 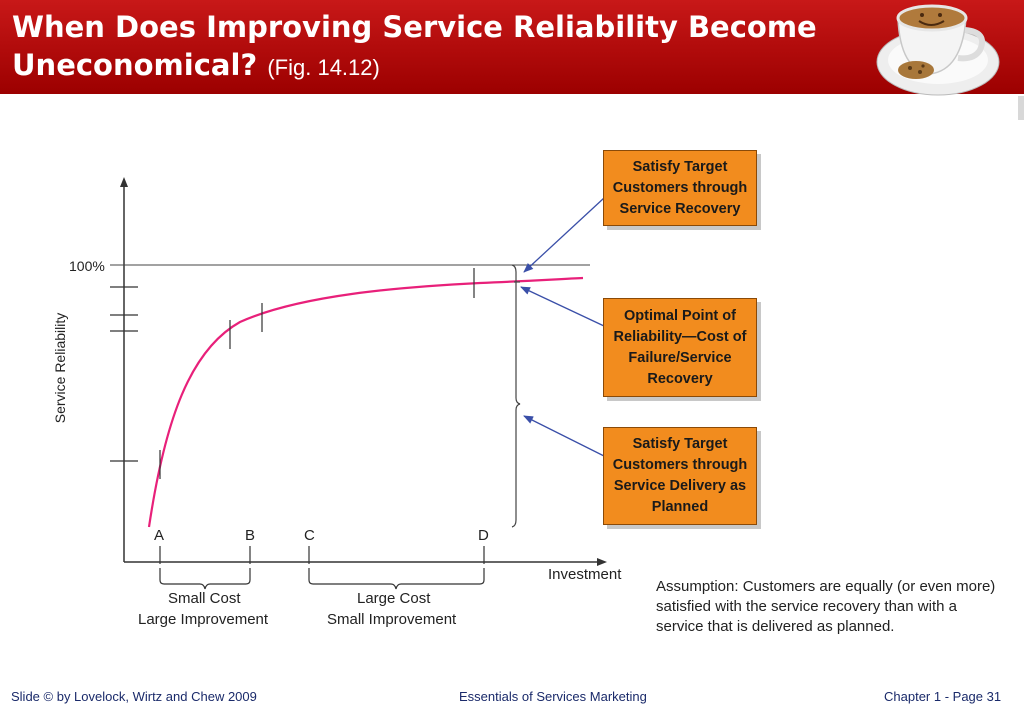 What do you see at coordinates (680, 315) in the screenshot?
I see `box-line: Optimal Point of` at bounding box center [680, 315].